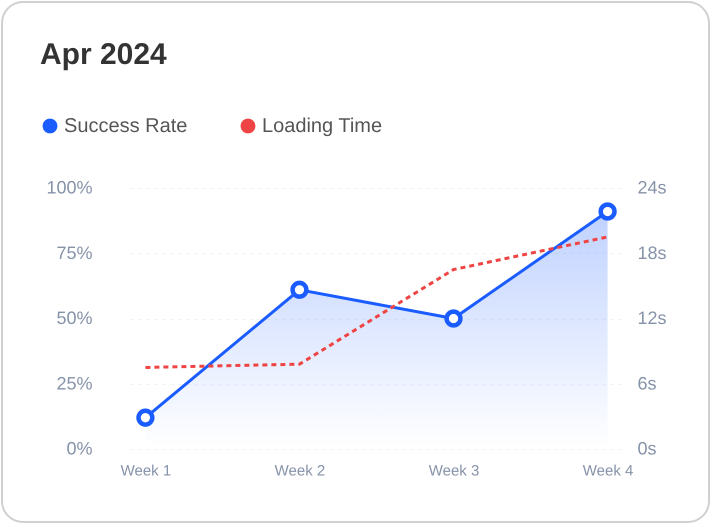 The width and height of the screenshot is (715, 528). What do you see at coordinates (74, 252) in the screenshot?
I see `y-tick-label: 75%` at bounding box center [74, 252].